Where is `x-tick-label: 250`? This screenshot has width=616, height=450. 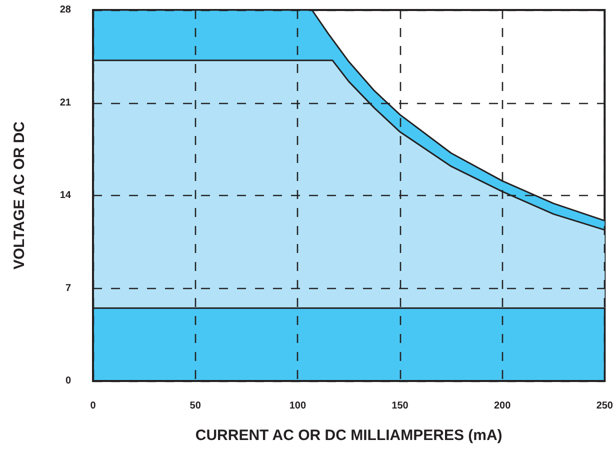 x-tick-label: 250 is located at coordinates (605, 406).